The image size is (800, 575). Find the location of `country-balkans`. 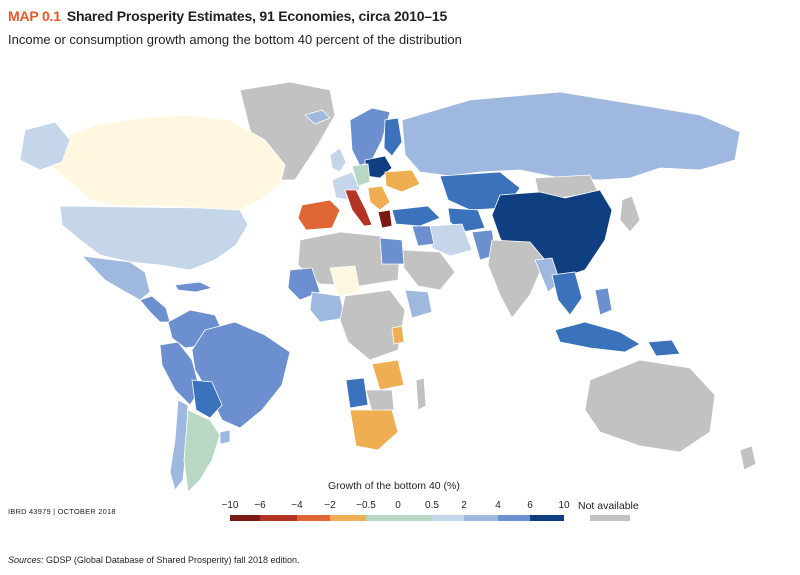

country-balkans is located at coordinates (379, 198).